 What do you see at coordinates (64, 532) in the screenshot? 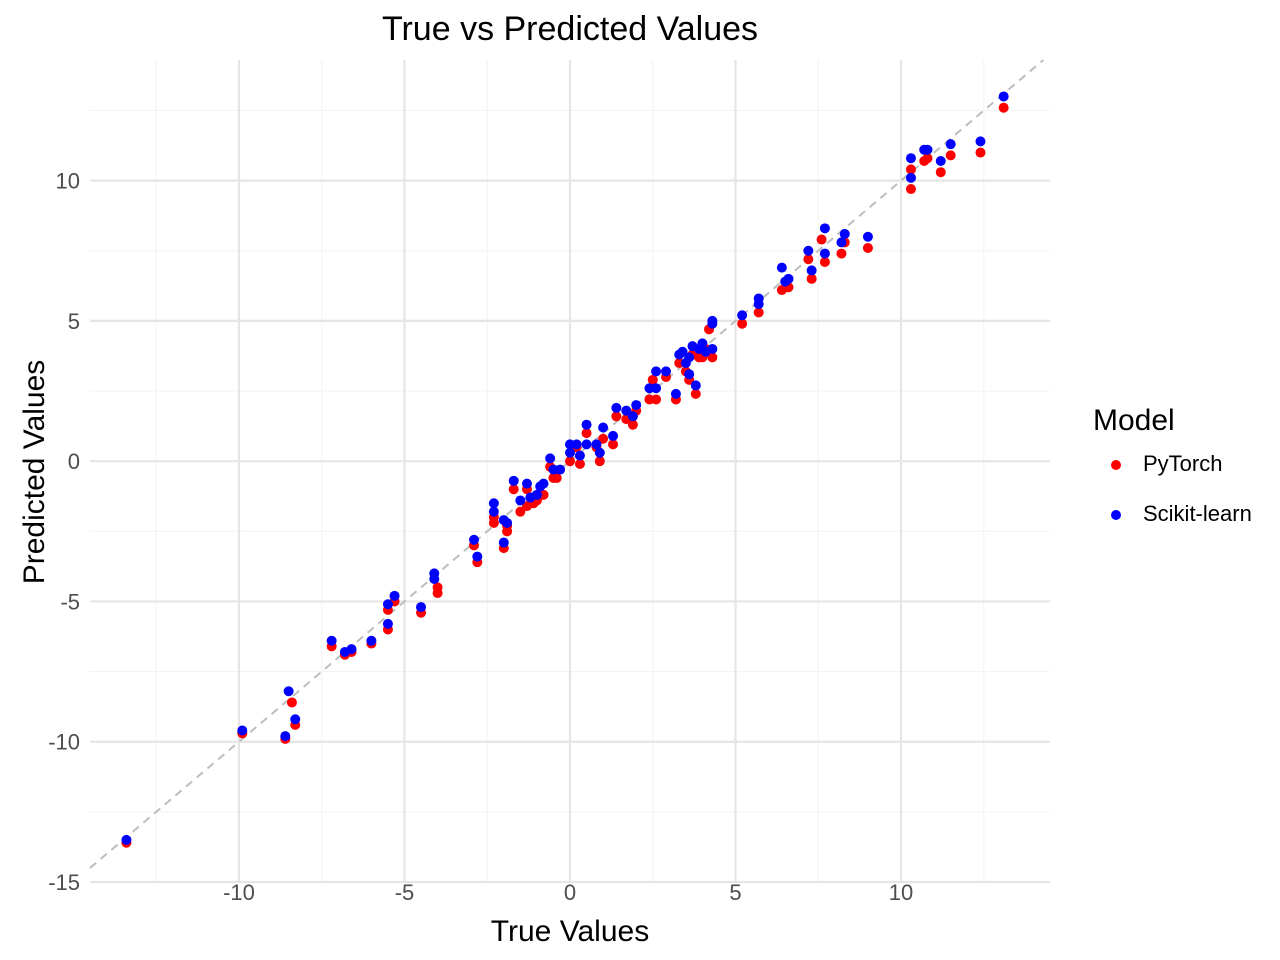
I see `y-axis-ticks: -15 -10 -5 0 5 10` at bounding box center [64, 532].